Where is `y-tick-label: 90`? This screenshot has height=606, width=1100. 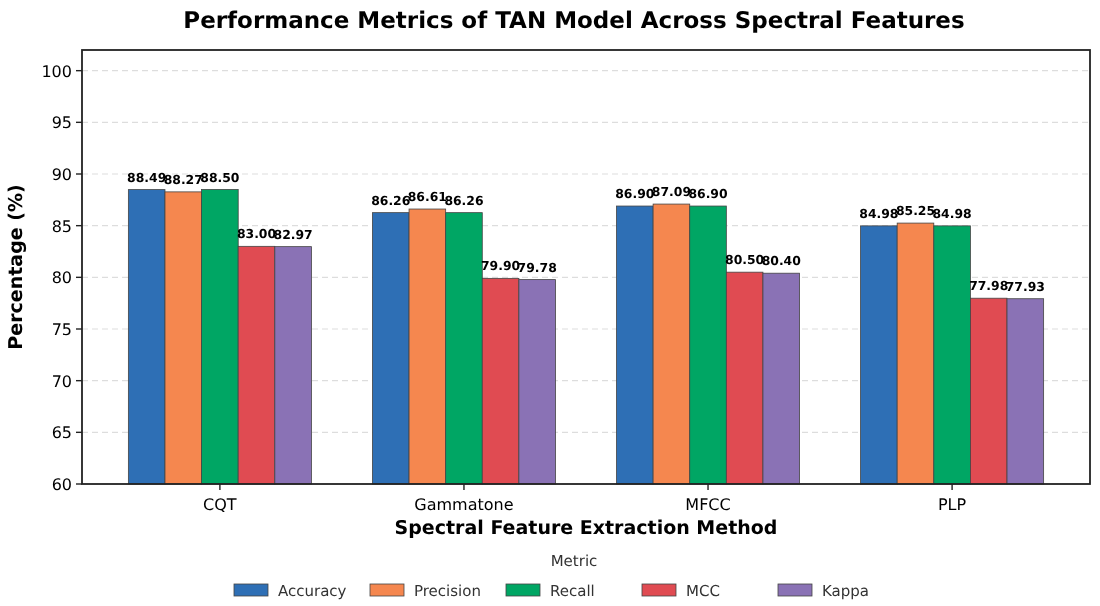
y-tick-label: 90 is located at coordinates (61, 175).